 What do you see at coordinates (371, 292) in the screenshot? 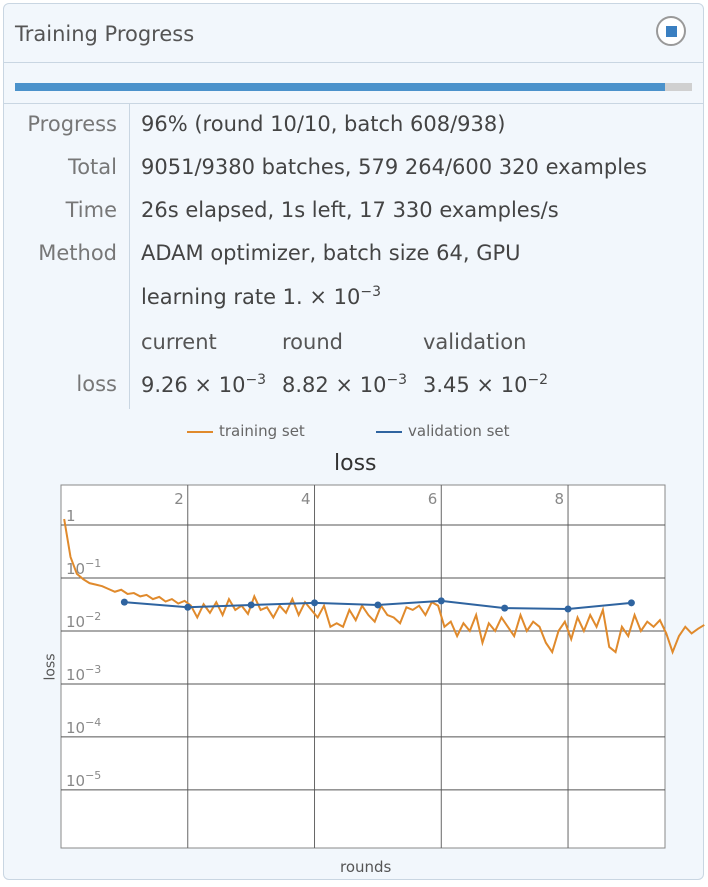
I see `learning-rate-exp: −3` at bounding box center [371, 292].